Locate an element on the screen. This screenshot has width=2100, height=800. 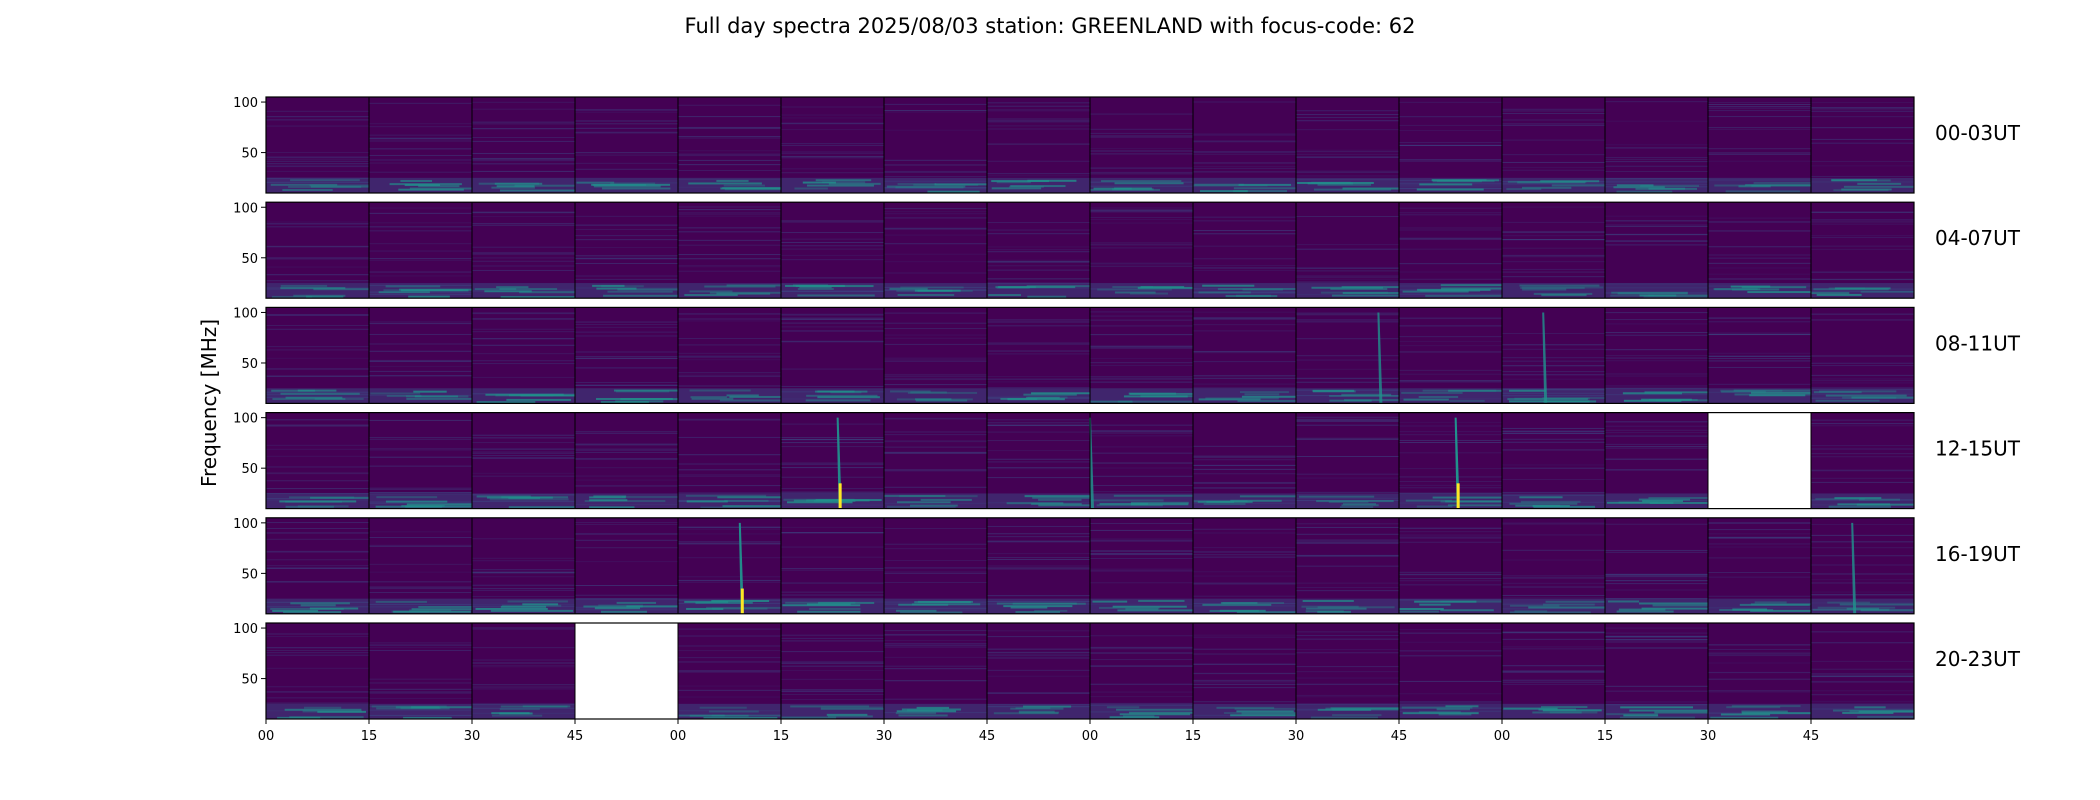
row-time-label: 04-07UT is located at coordinates (1978, 238).